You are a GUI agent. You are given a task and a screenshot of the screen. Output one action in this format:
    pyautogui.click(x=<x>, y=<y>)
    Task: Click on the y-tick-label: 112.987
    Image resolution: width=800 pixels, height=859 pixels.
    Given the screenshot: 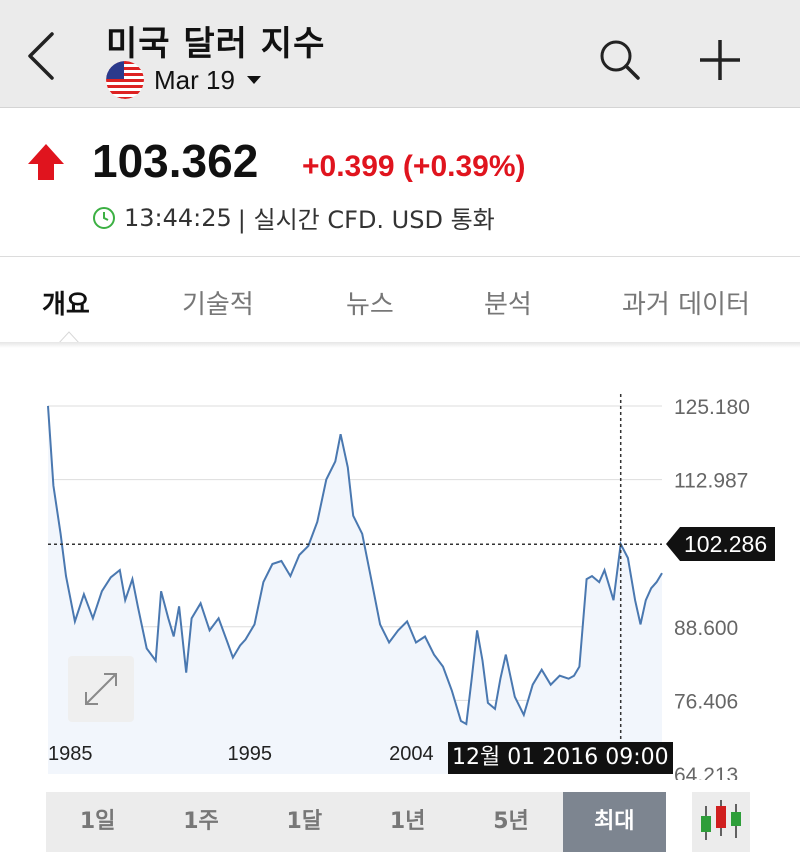 What is the action you would take?
    pyautogui.click(x=711, y=481)
    